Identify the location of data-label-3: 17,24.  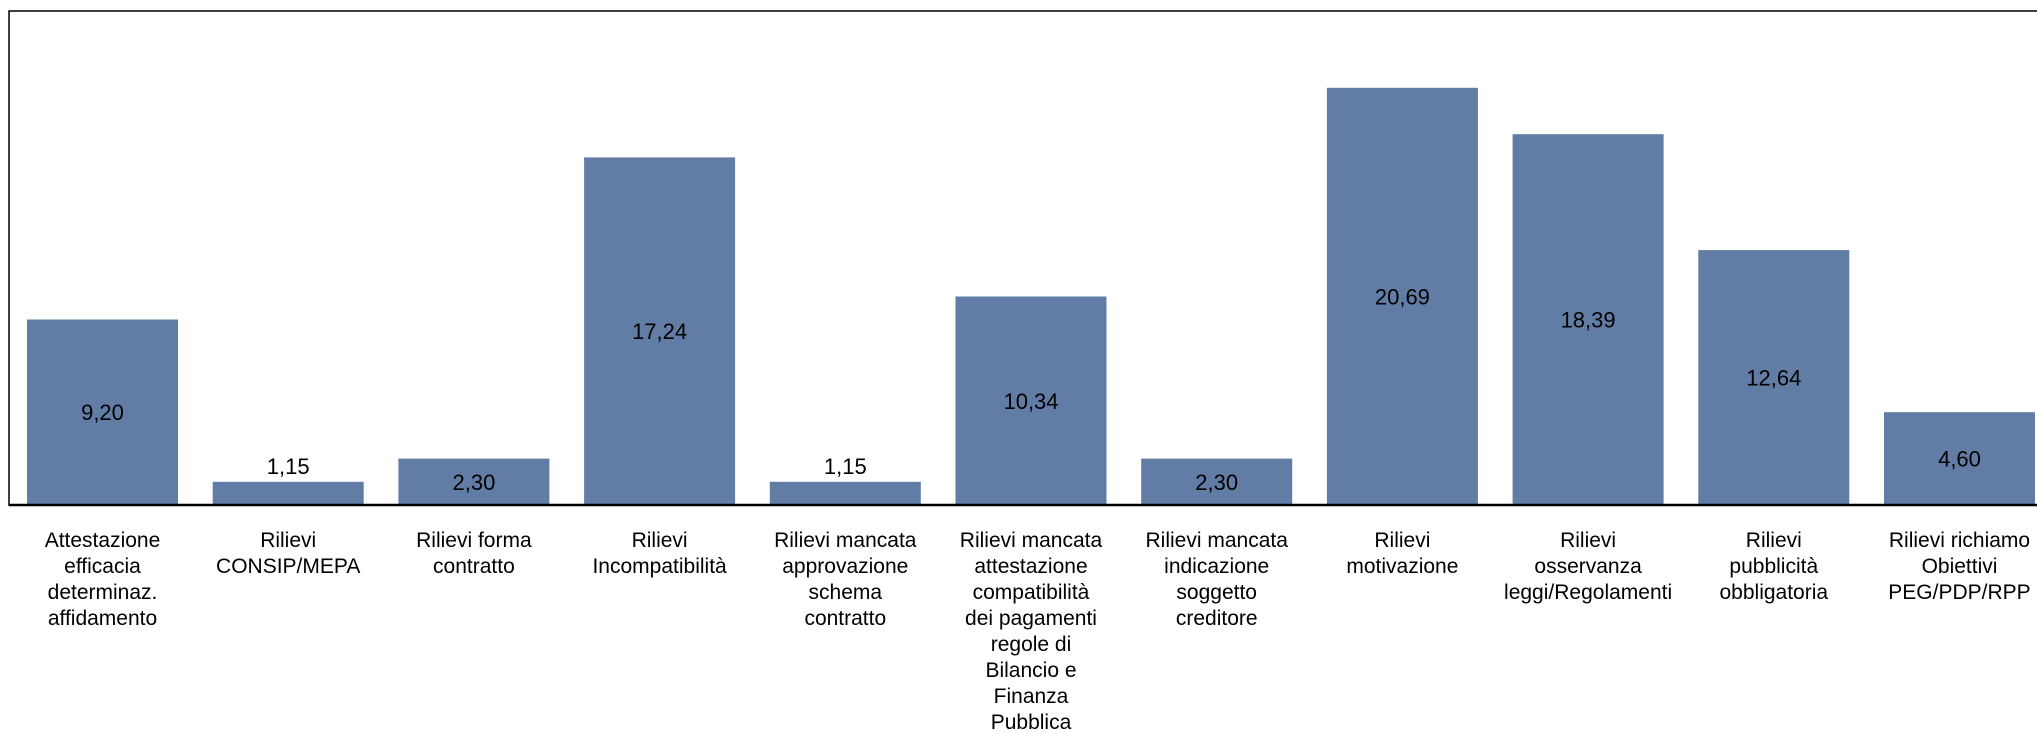
(659, 331).